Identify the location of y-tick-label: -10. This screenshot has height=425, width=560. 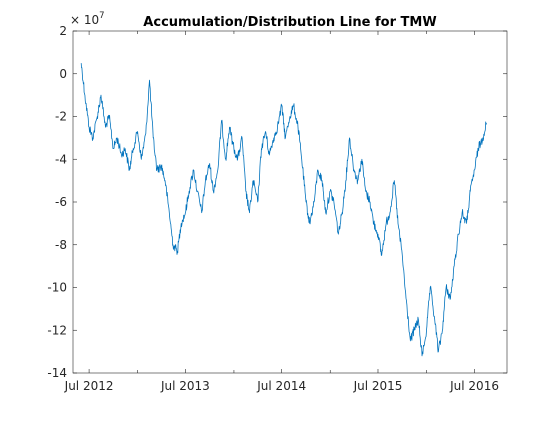
(57, 288).